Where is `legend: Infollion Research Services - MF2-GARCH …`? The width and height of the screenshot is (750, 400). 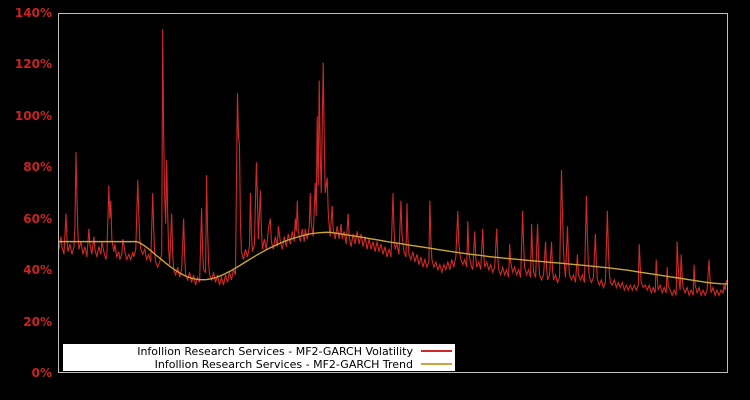
legend: Infollion Research Services - MF2-GARCH … is located at coordinates (259, 357).